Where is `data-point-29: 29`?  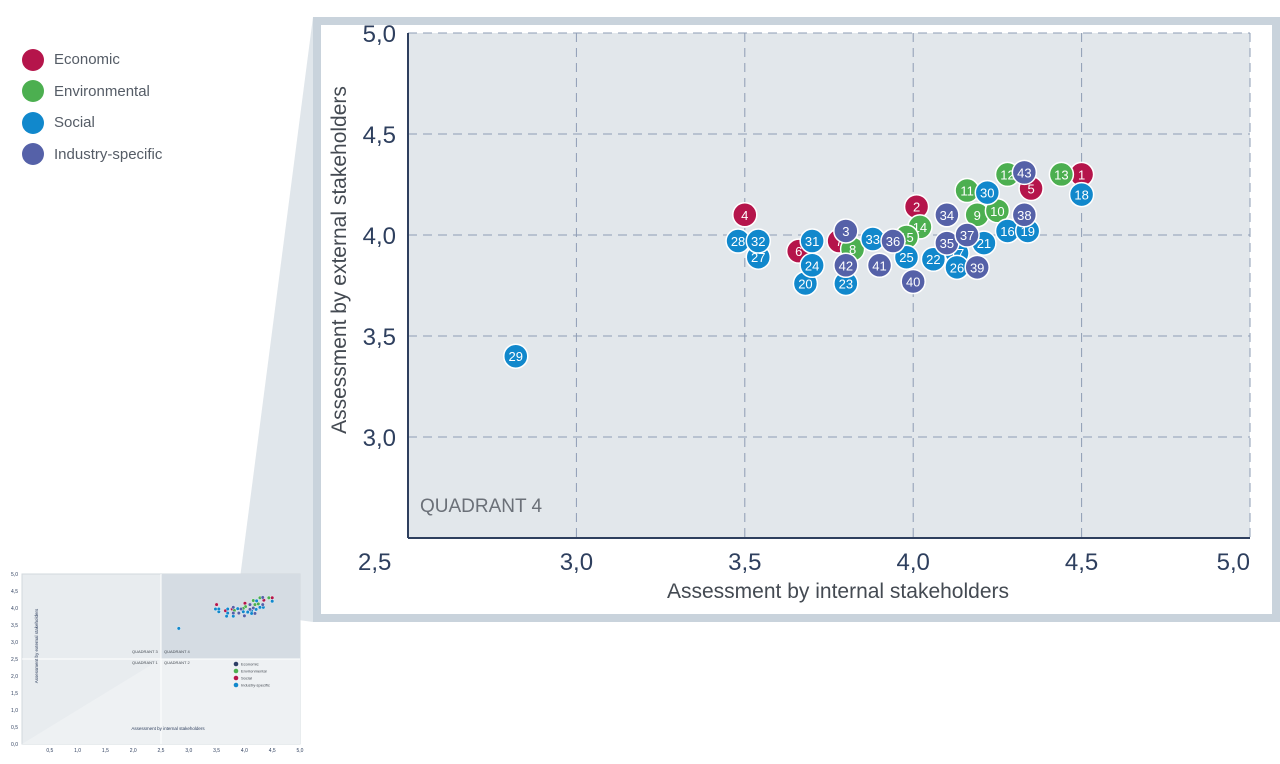
data-point-29: 29 is located at coordinates (516, 356).